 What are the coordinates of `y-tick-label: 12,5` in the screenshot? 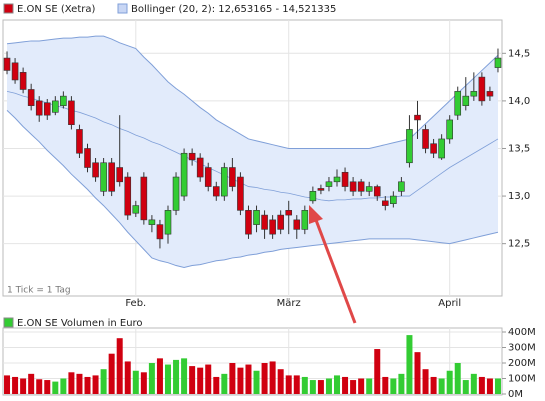 It's located at (519, 244).